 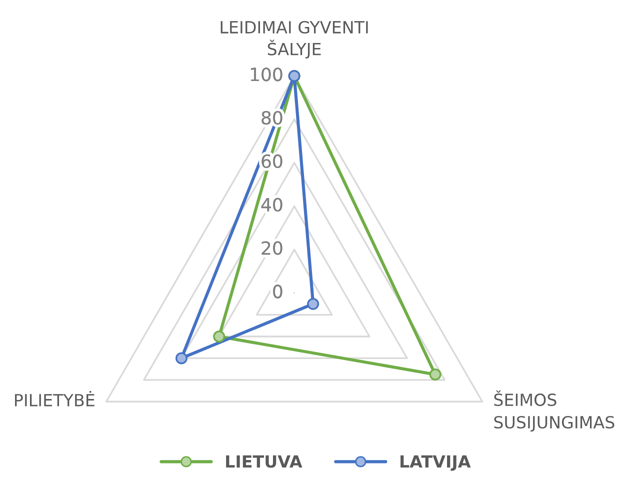 What do you see at coordinates (277, 291) in the screenshot?
I see `y-tick-label: 0` at bounding box center [277, 291].